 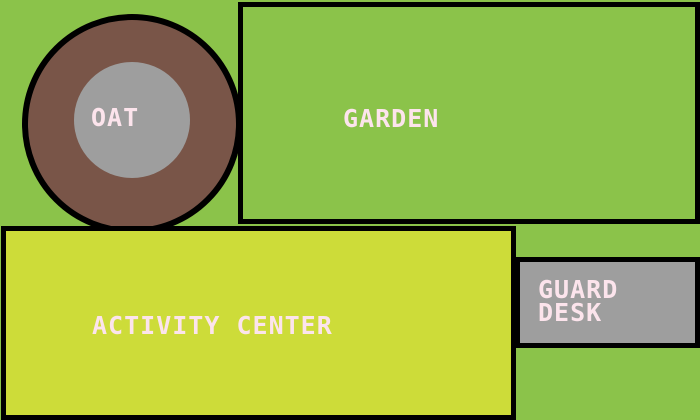 What do you see at coordinates (212, 325) in the screenshot?
I see `activity-center-label: ACTIVITY CENTER` at bounding box center [212, 325].